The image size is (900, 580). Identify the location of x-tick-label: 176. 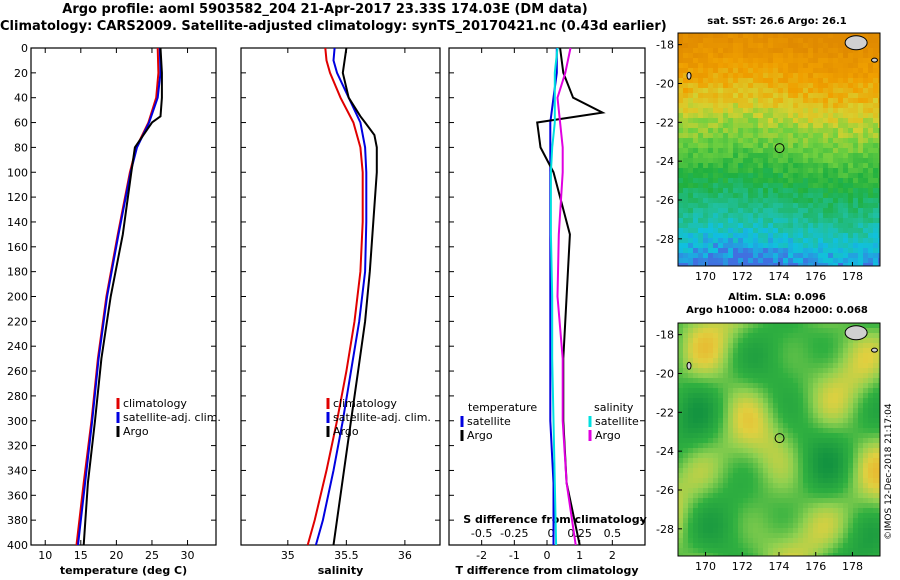
(815, 566).